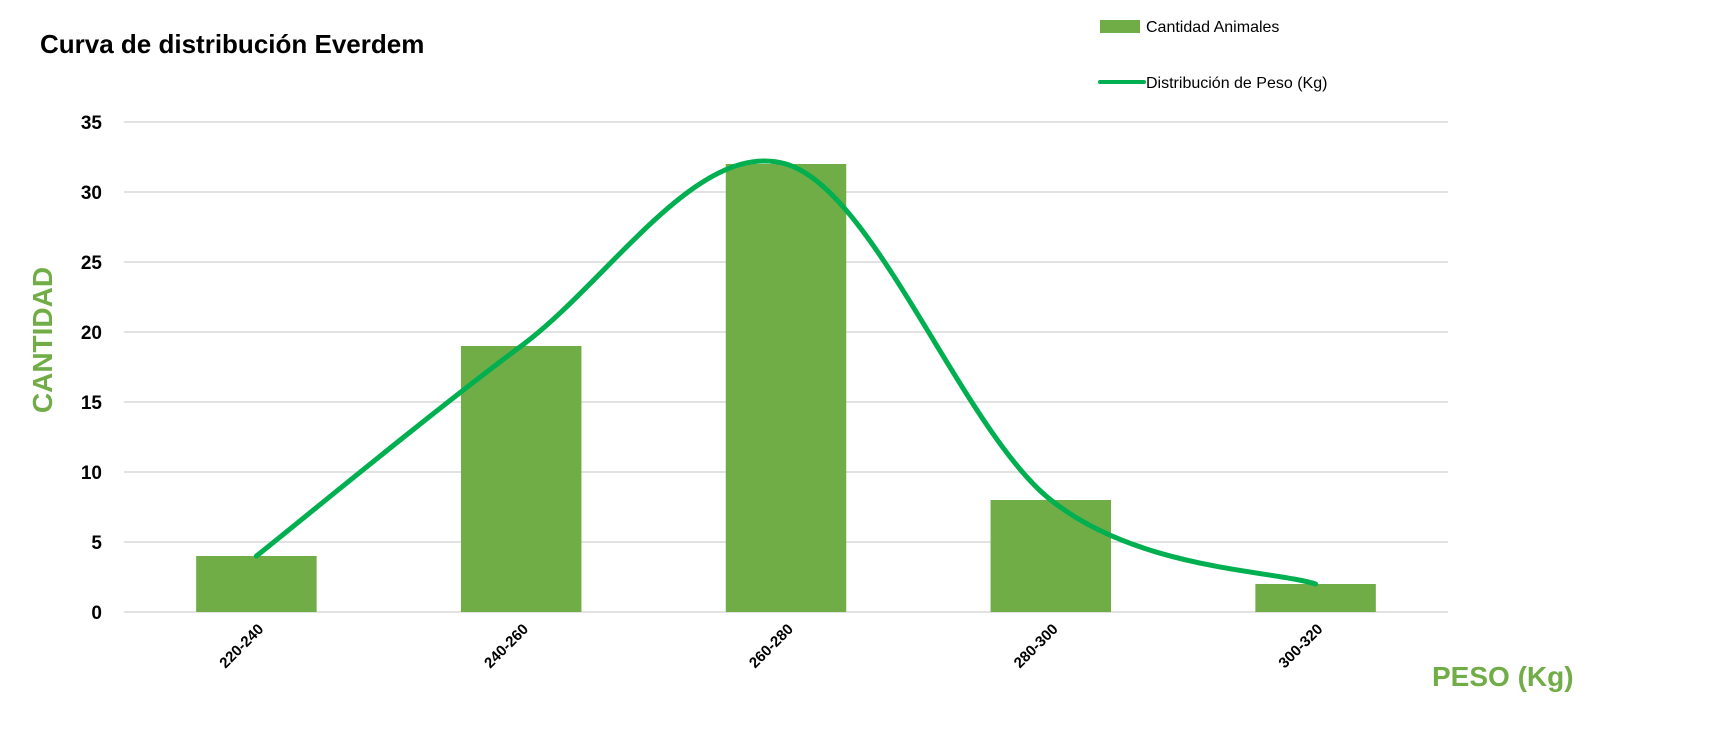  What do you see at coordinates (91, 193) in the screenshot?
I see `y-tick-label: 30` at bounding box center [91, 193].